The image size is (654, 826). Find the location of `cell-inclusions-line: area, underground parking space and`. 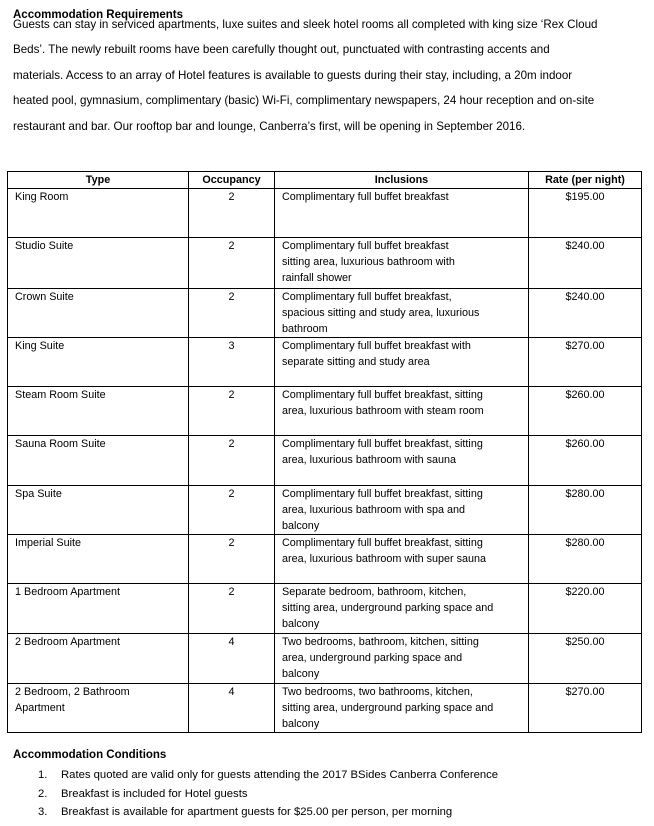

cell-inclusions-line: area, underground parking space and is located at coordinates (372, 658).